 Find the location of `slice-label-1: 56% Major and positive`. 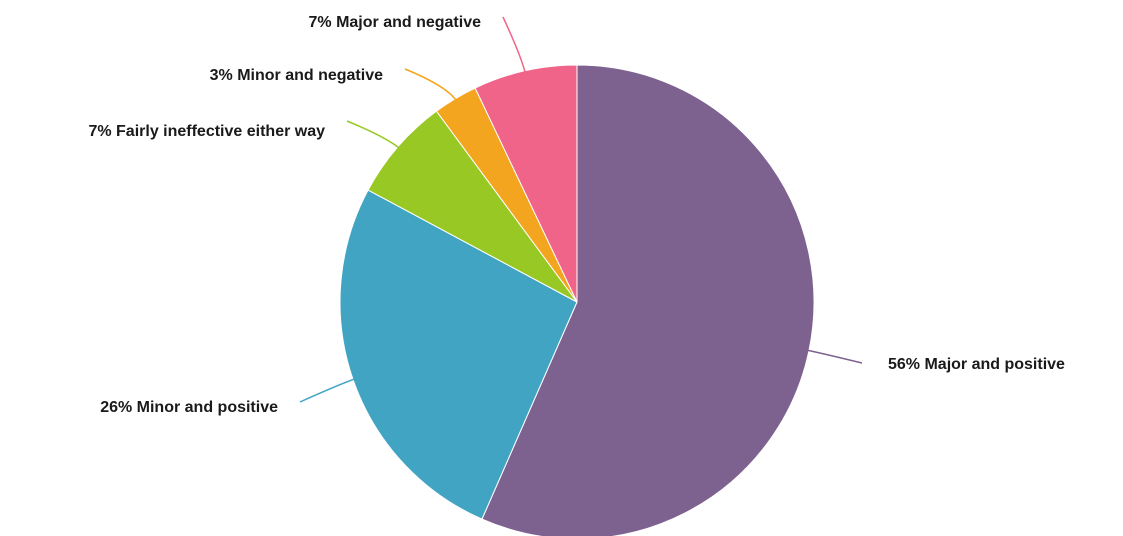

slice-label-1: 56% Major and positive is located at coordinates (976, 364).